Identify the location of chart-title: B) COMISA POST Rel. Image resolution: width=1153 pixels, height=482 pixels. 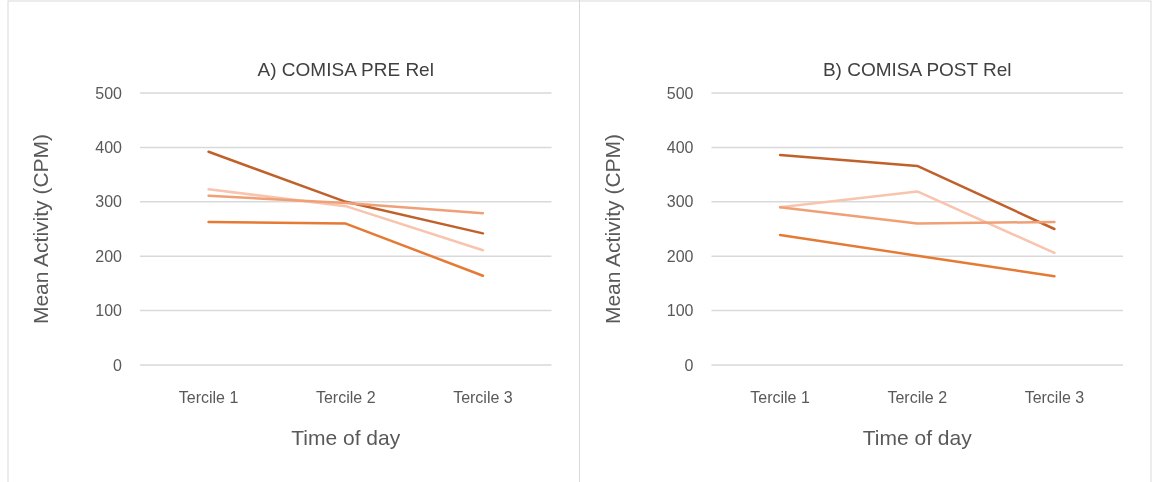
(917, 69).